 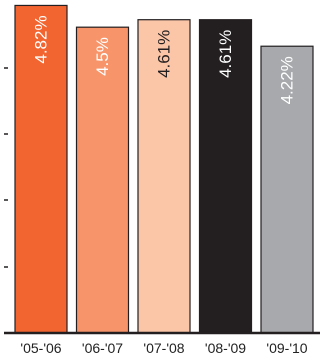 I want to click on category-label: '07-'08, so click(x=163, y=348).